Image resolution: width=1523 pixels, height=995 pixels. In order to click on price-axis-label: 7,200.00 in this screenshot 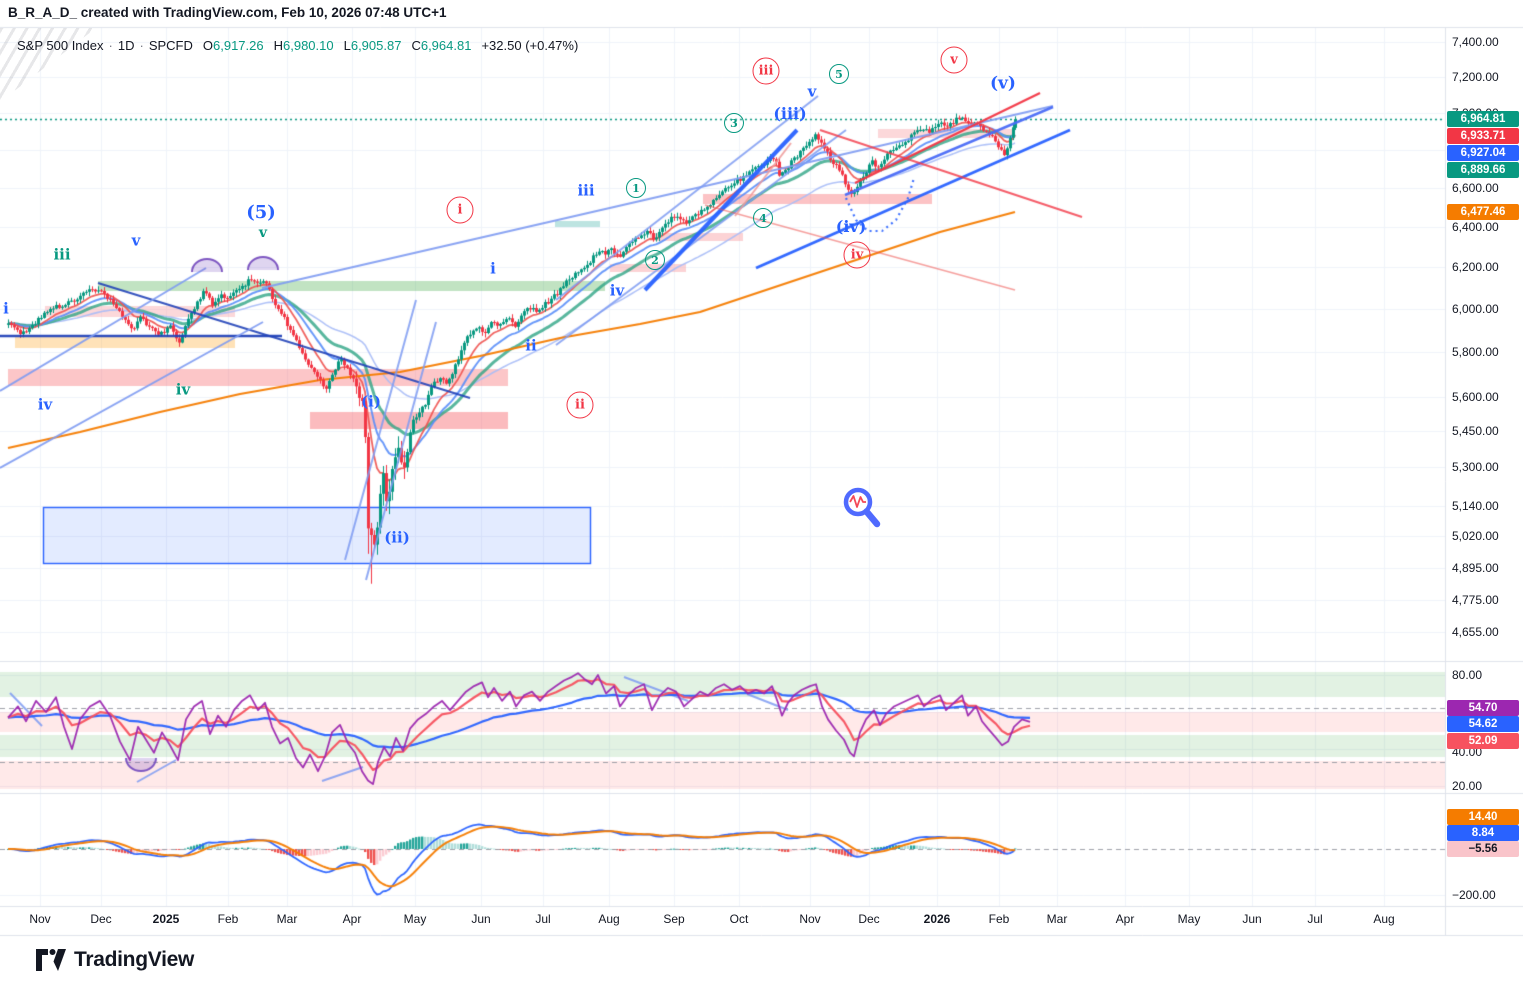, I will do `click(1475, 76)`.